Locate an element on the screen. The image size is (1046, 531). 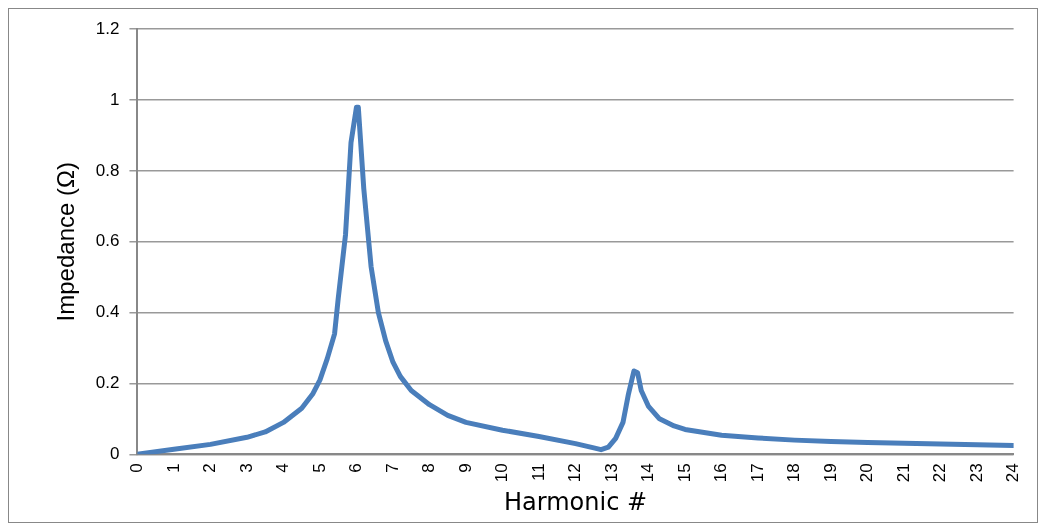
x-tick-label: 19 is located at coordinates (830, 473).